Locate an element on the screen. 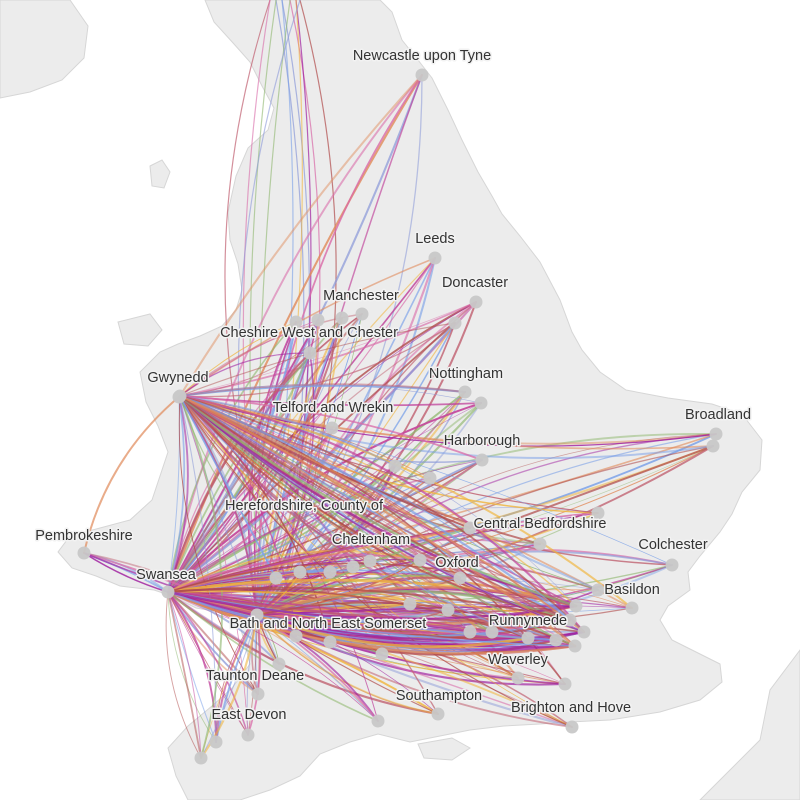 This screenshot has height=800, width=800. place-label-halo: Basildon is located at coordinates (632, 590).